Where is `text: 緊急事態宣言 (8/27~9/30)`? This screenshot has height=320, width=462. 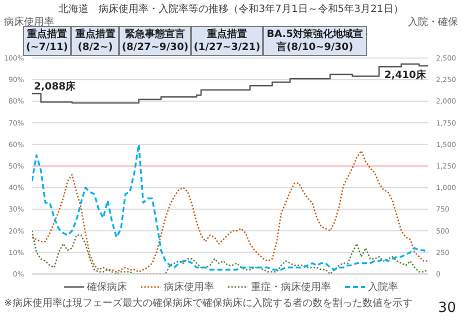
text: 緊急事態宣言 (8/27~9/30) is located at coordinates (155, 41).